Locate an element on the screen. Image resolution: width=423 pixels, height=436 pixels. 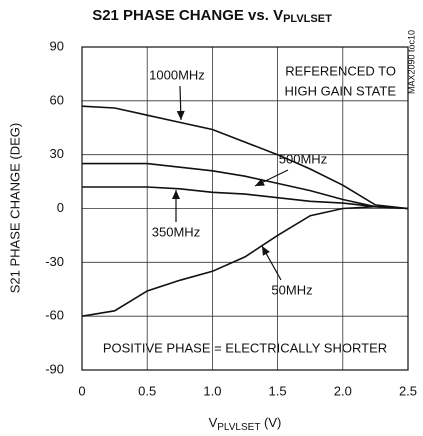
annotation: POSITIVE PHASE = ELECTRICALLY SHORTER is located at coordinates (245, 347).